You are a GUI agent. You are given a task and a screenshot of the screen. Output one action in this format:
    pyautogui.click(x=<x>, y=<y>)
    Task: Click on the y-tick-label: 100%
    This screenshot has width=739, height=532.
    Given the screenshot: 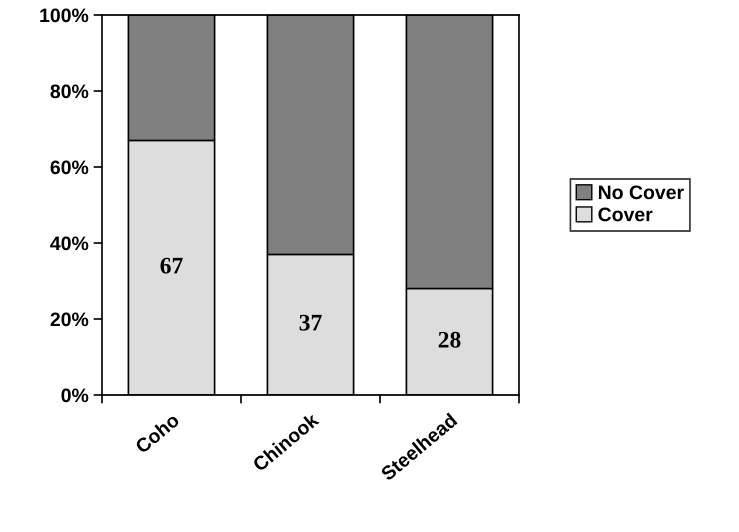 What is the action you would take?
    pyautogui.click(x=64, y=15)
    